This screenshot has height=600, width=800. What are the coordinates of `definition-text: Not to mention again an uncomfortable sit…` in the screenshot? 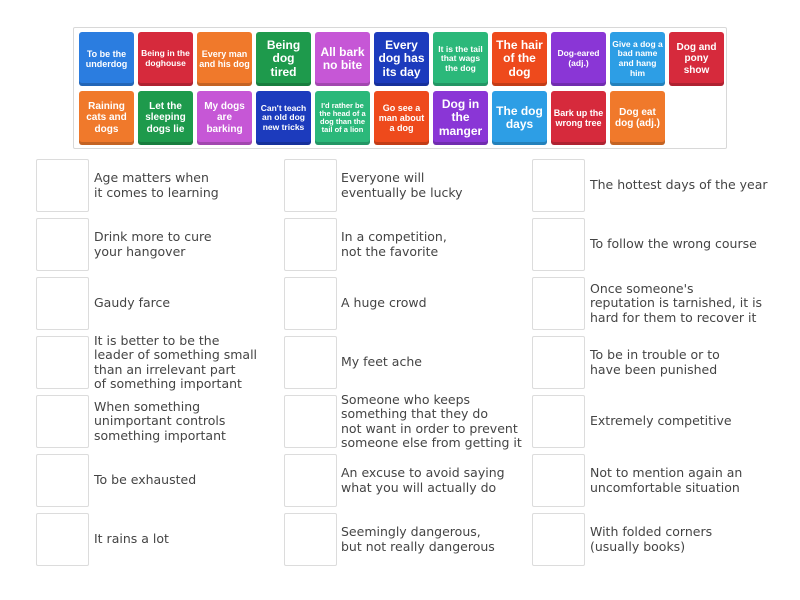 It's located at (666, 480).